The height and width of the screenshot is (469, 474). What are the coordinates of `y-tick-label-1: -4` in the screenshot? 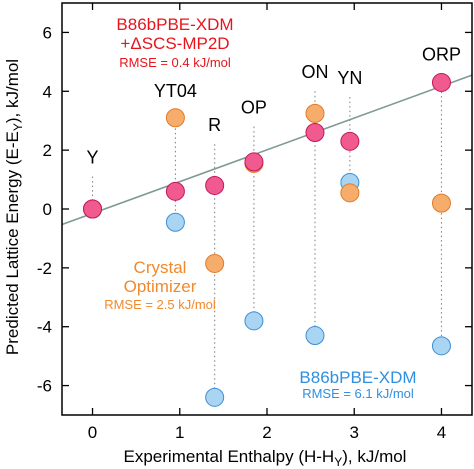 It's located at (44, 327).